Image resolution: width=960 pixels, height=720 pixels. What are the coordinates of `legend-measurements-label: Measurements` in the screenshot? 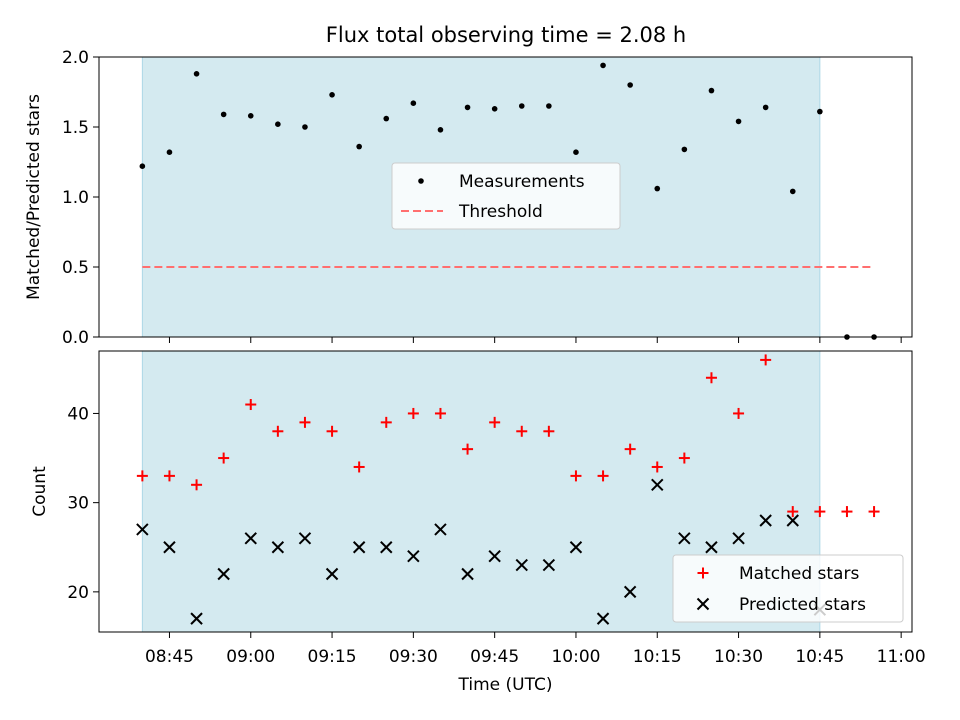 It's located at (522, 182).